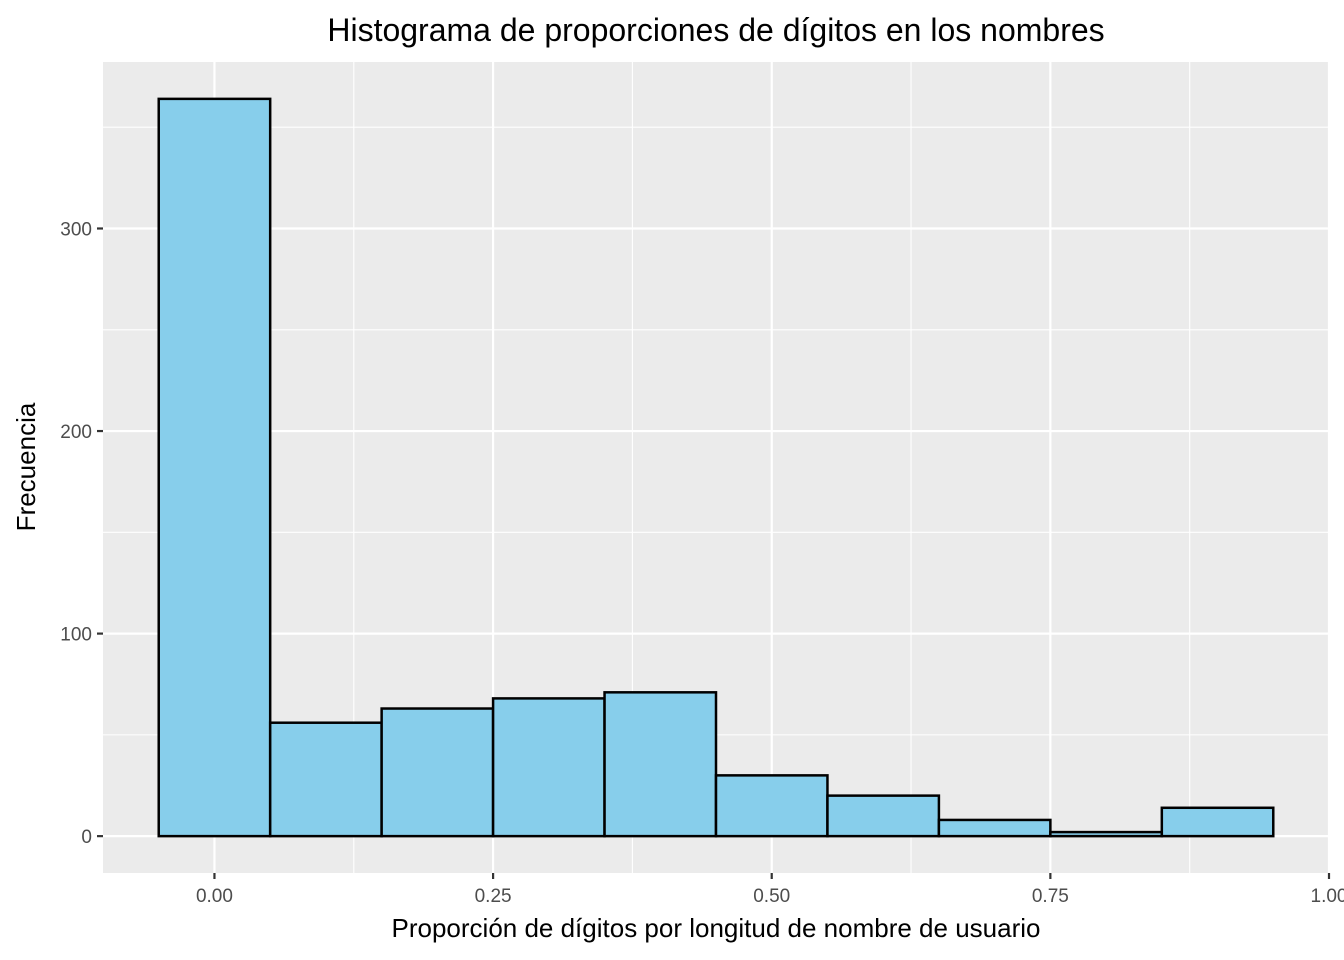 Image resolution: width=1344 pixels, height=960 pixels. I want to click on y-tick-label: 100, so click(76, 635).